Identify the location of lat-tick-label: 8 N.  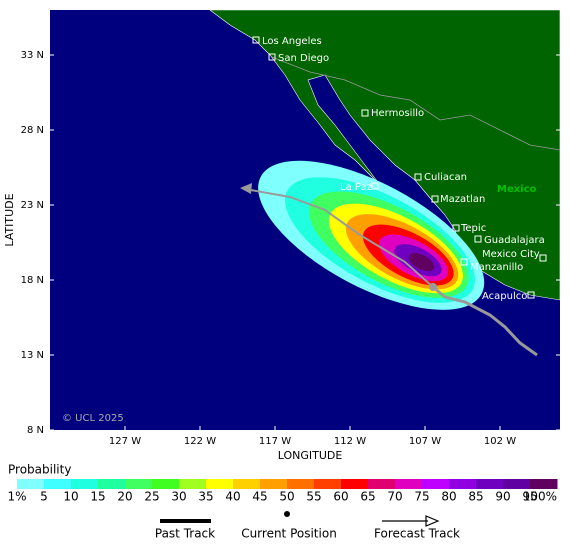
(35, 430).